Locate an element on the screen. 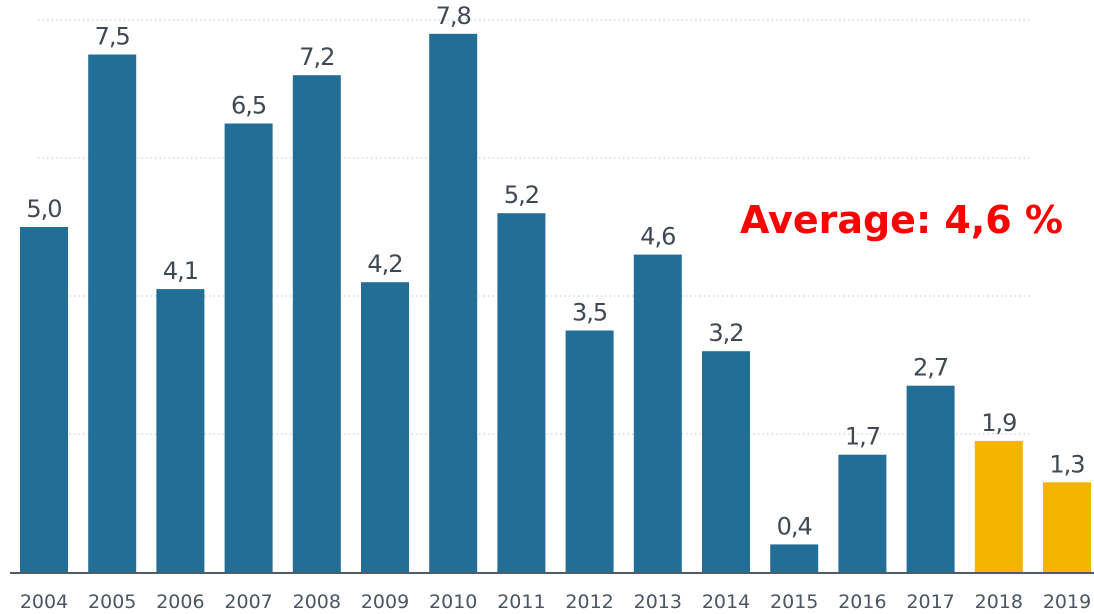 Image resolution: width=1094 pixels, height=614 pixels. value-label-2015: 0,4 is located at coordinates (794, 526).